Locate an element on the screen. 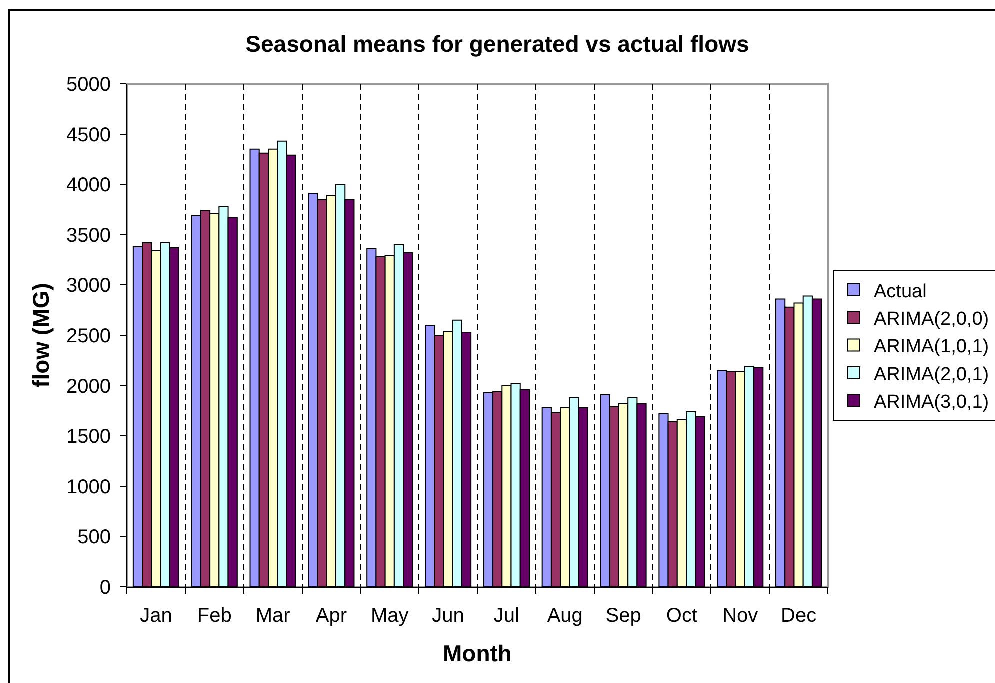 The height and width of the screenshot is (683, 995). legend-label: ARIMA(2,0,1) is located at coordinates (932, 375).